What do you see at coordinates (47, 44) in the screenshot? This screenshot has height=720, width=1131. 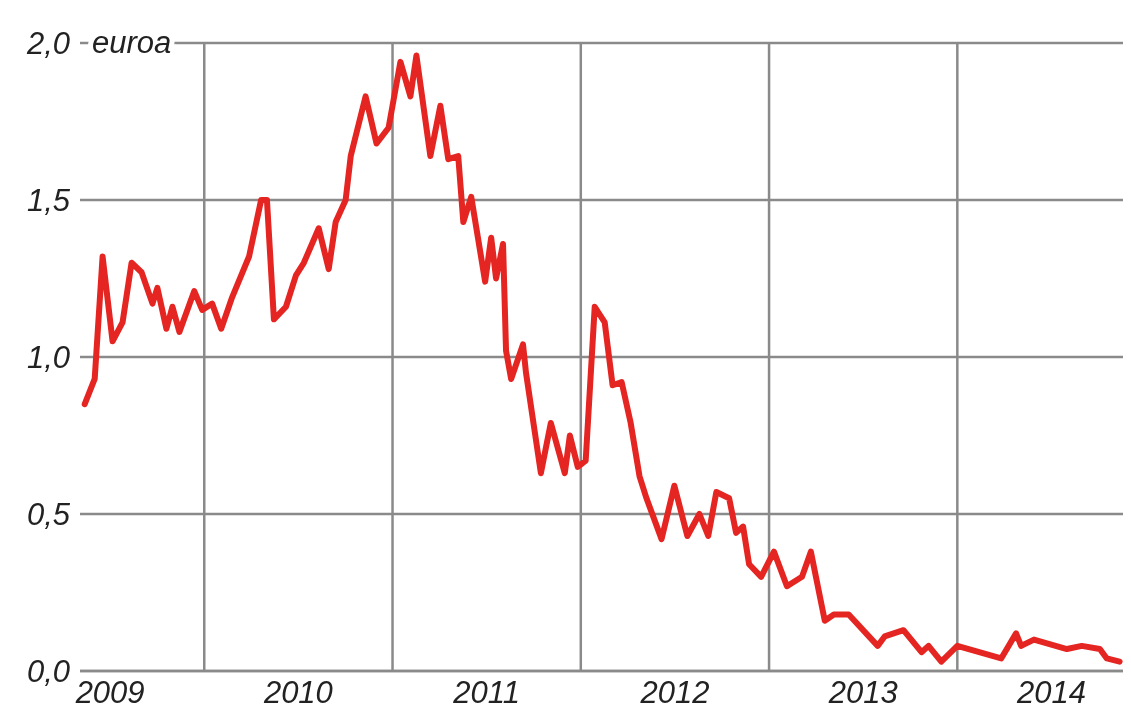 I see `y-tick-label: 2,0` at bounding box center [47, 44].